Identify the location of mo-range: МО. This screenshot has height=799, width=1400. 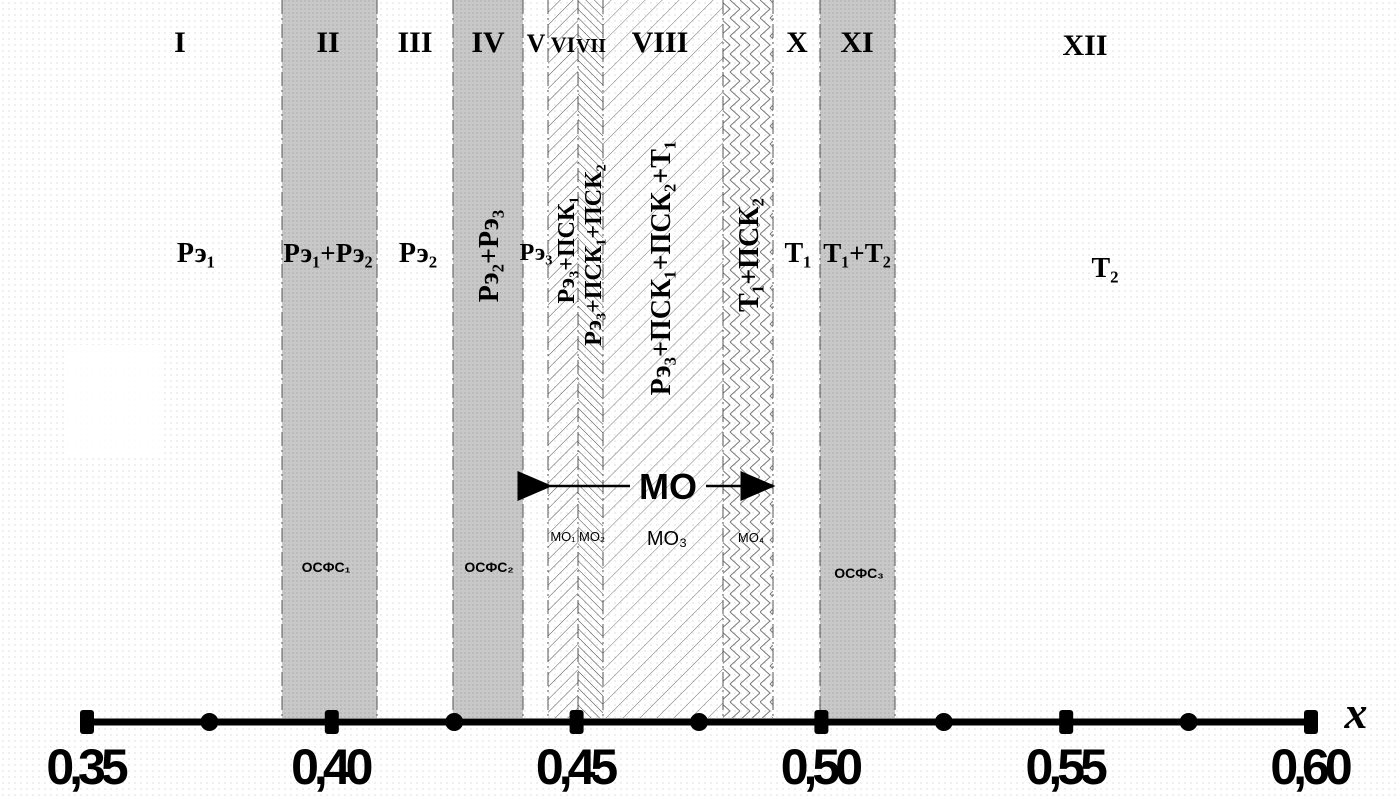
(646, 486).